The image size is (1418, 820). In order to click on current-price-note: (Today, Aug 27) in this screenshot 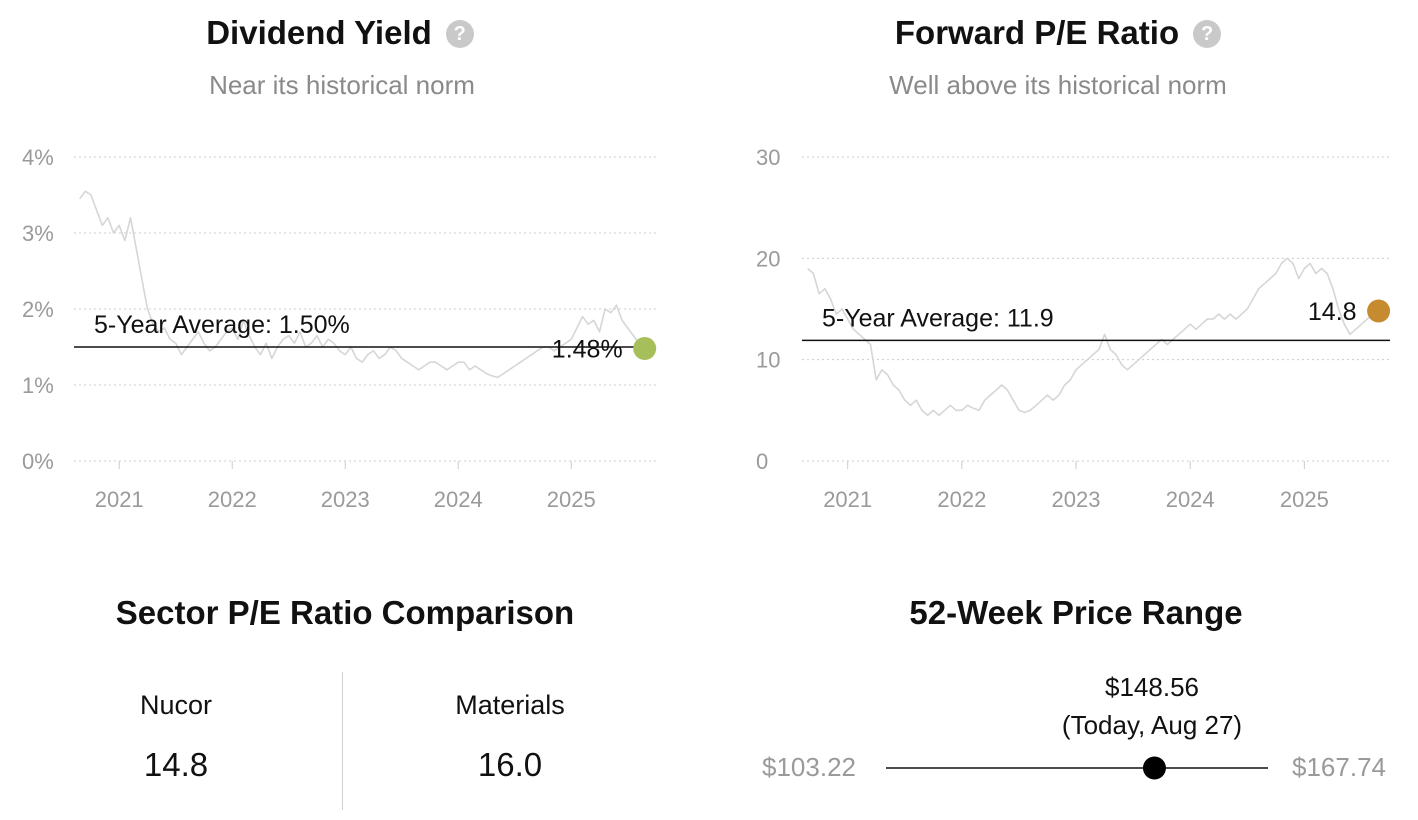, I will do `click(1152, 725)`.